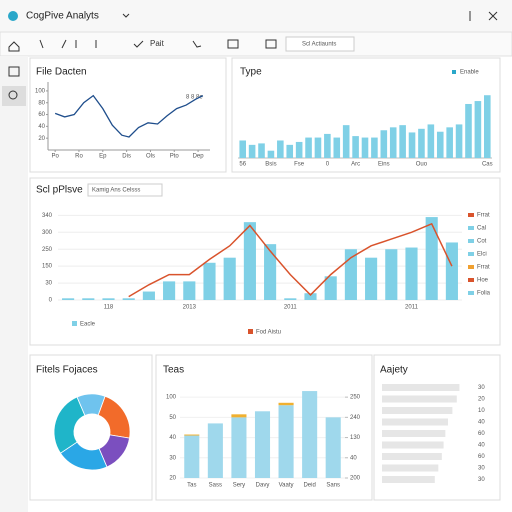 This screenshot has height=512, width=512. What do you see at coordinates (394, 370) in the screenshot?
I see `panel-title: Aajety` at bounding box center [394, 370].